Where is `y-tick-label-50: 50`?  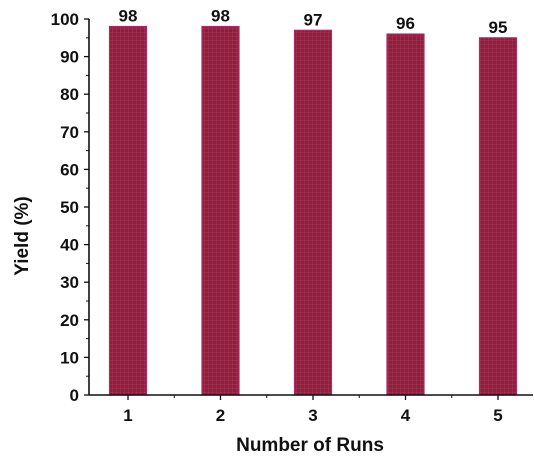
y-tick-label-50: 50 is located at coordinates (69, 207).